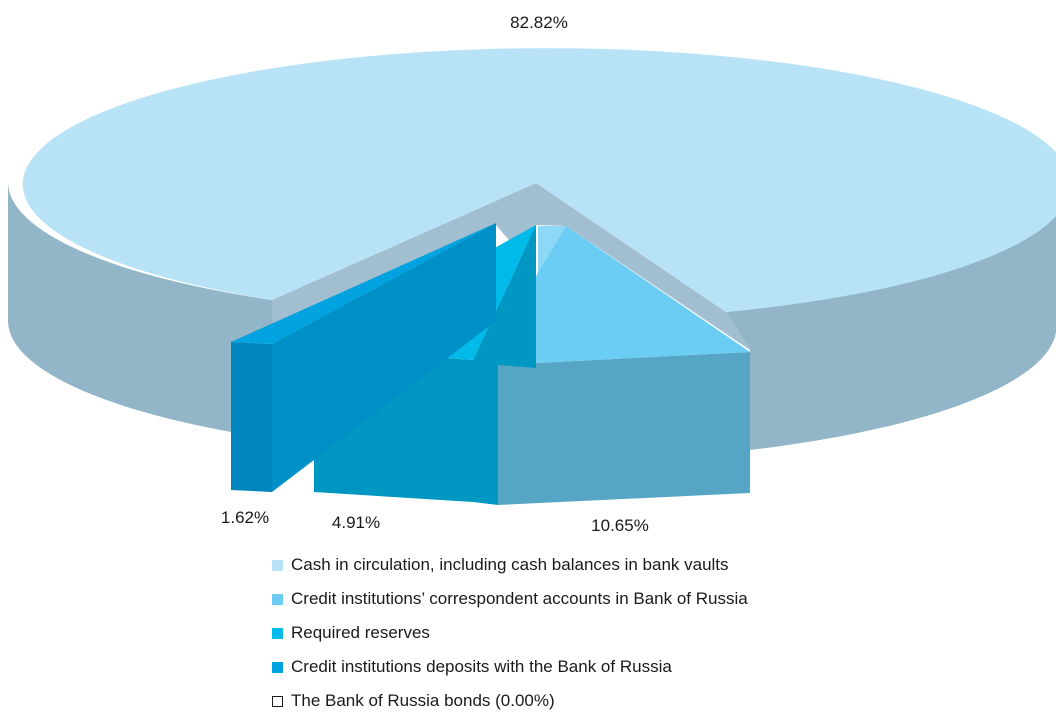  I want to click on slice-correspondent-inner, so click(552, 249).